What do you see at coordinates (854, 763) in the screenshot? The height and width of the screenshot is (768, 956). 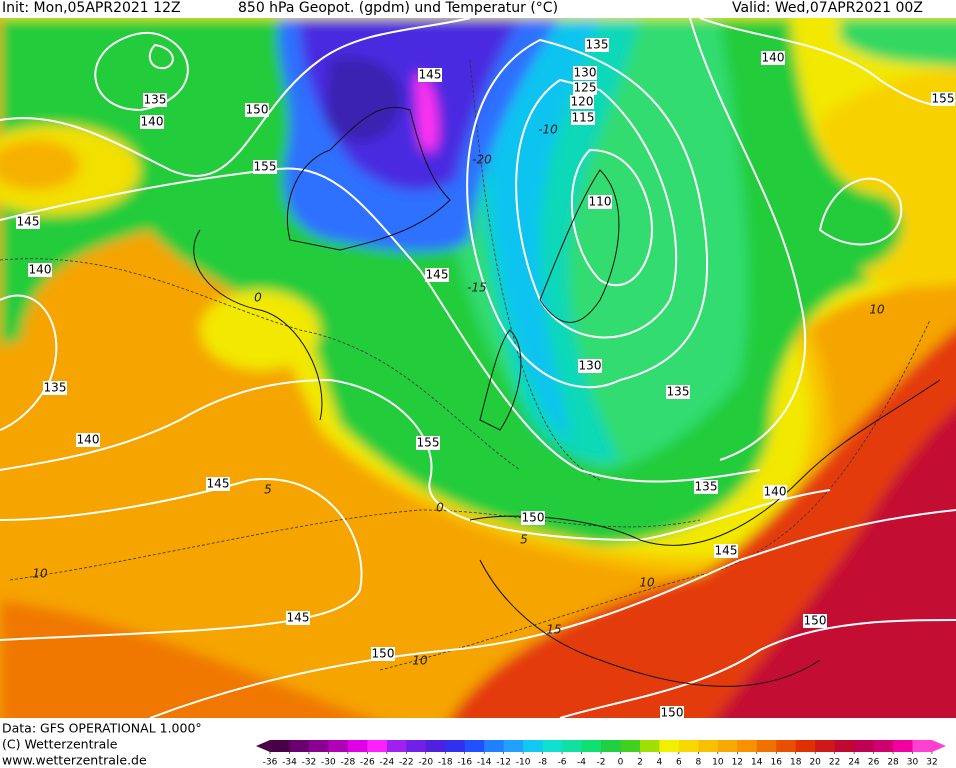 I see `colorbar-tick-label: 24` at bounding box center [854, 763].